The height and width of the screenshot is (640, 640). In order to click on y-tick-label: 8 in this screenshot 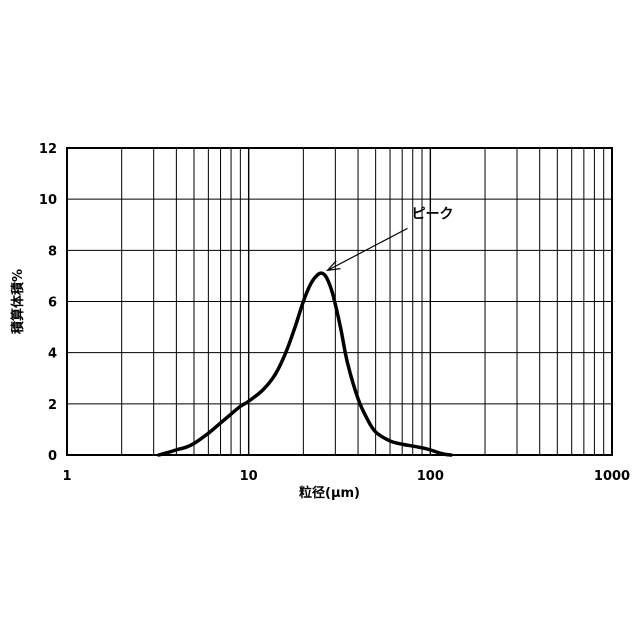, I will do `click(52, 251)`.